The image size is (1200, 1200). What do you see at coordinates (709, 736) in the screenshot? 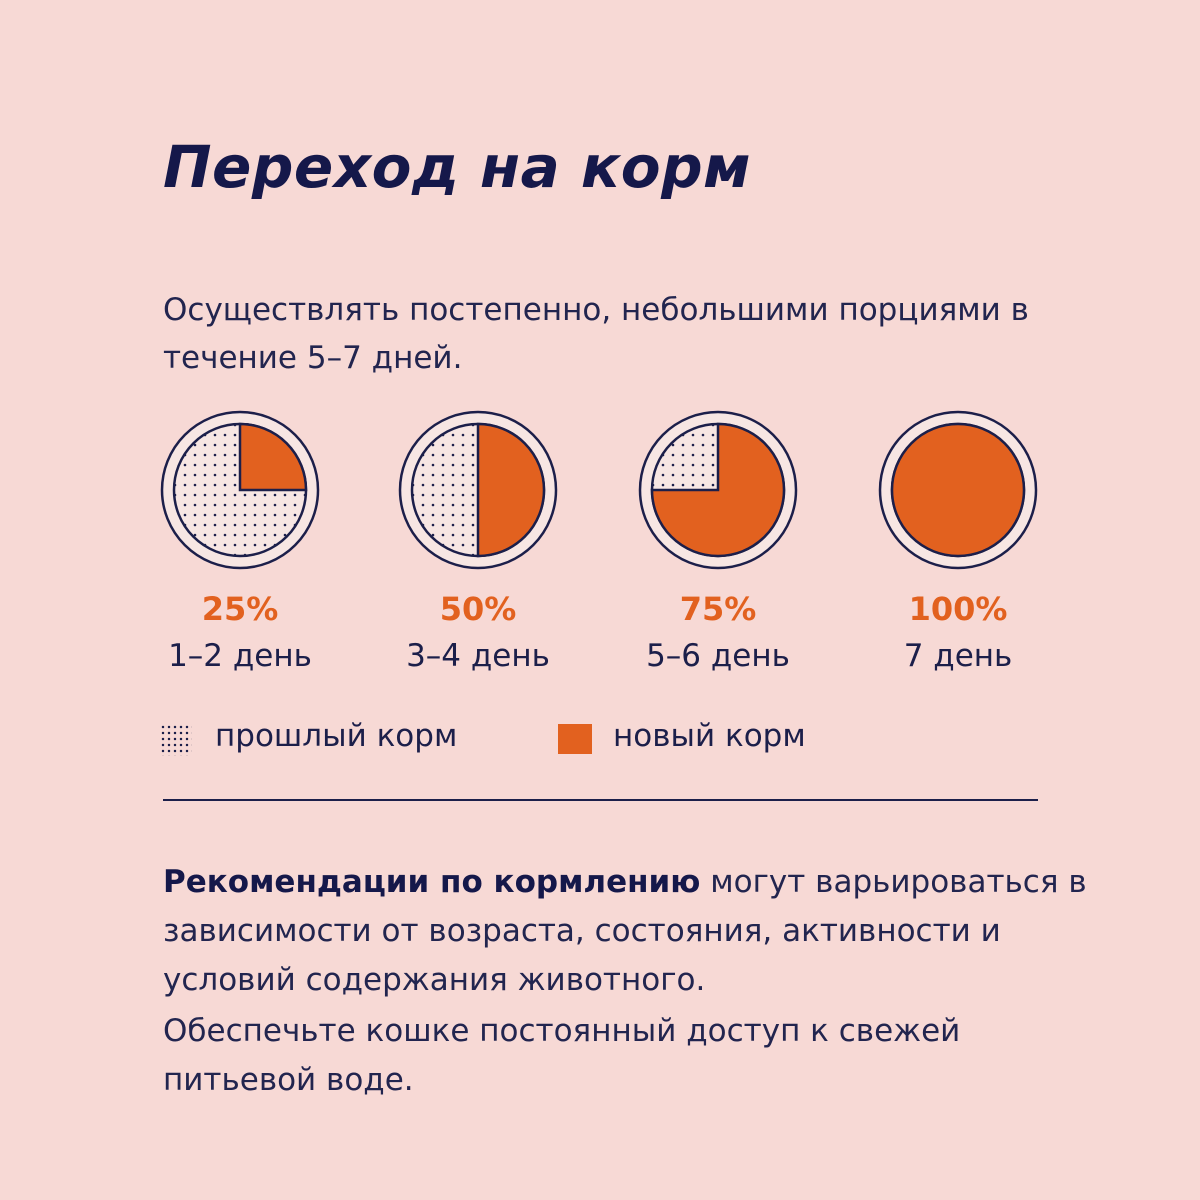
I see `legend-new-label: новый корм` at bounding box center [709, 736].